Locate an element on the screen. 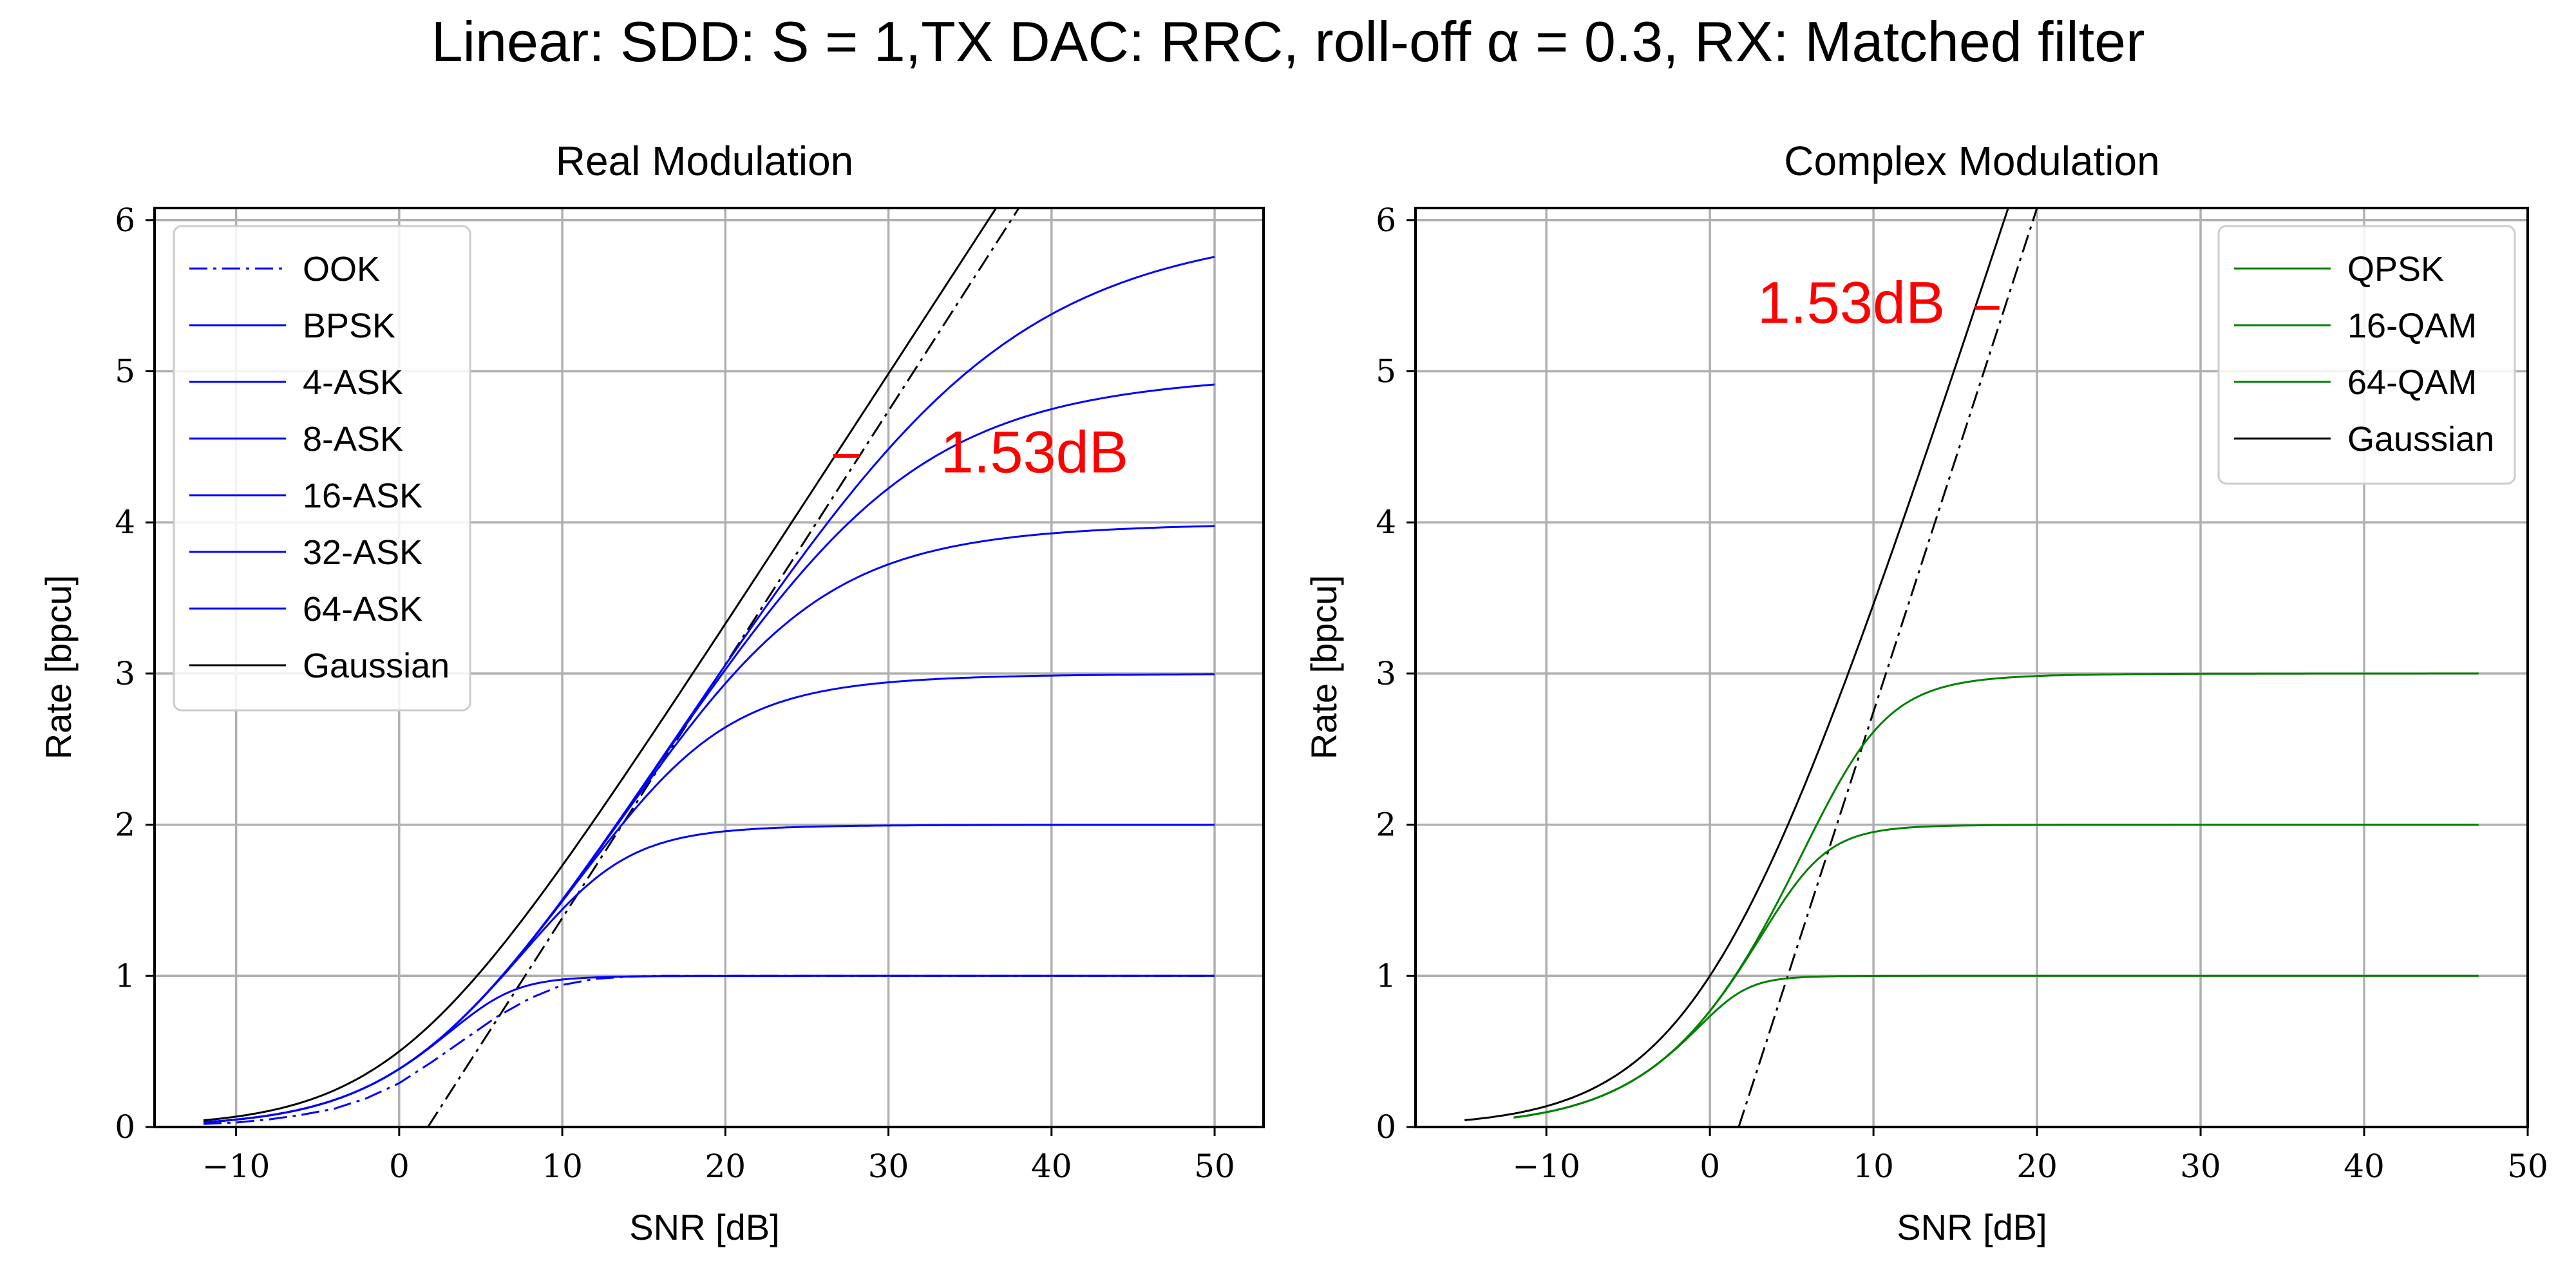  legend-label: 64-QAM is located at coordinates (2412, 382).